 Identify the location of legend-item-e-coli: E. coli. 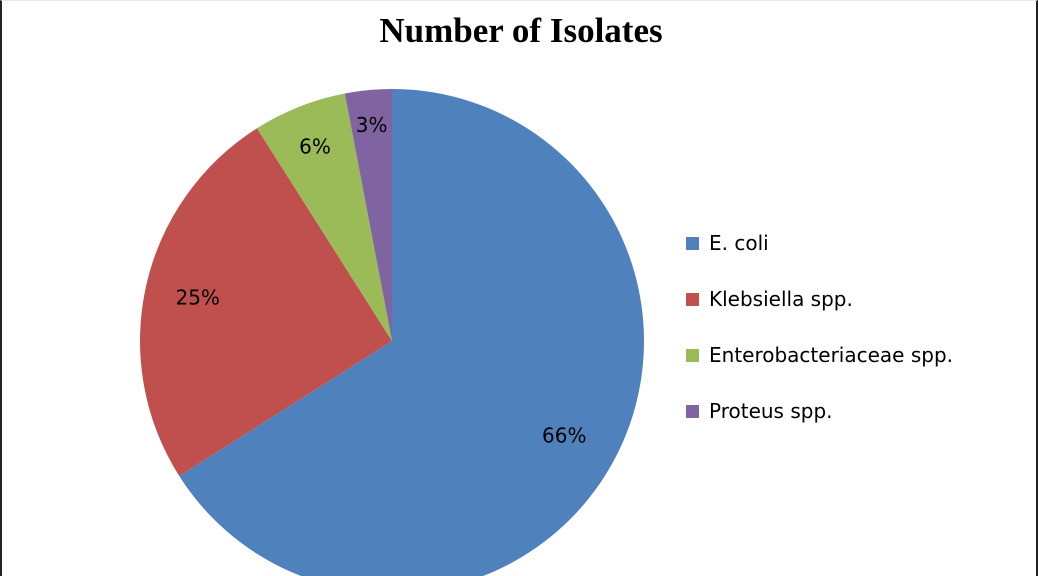
(819, 243).